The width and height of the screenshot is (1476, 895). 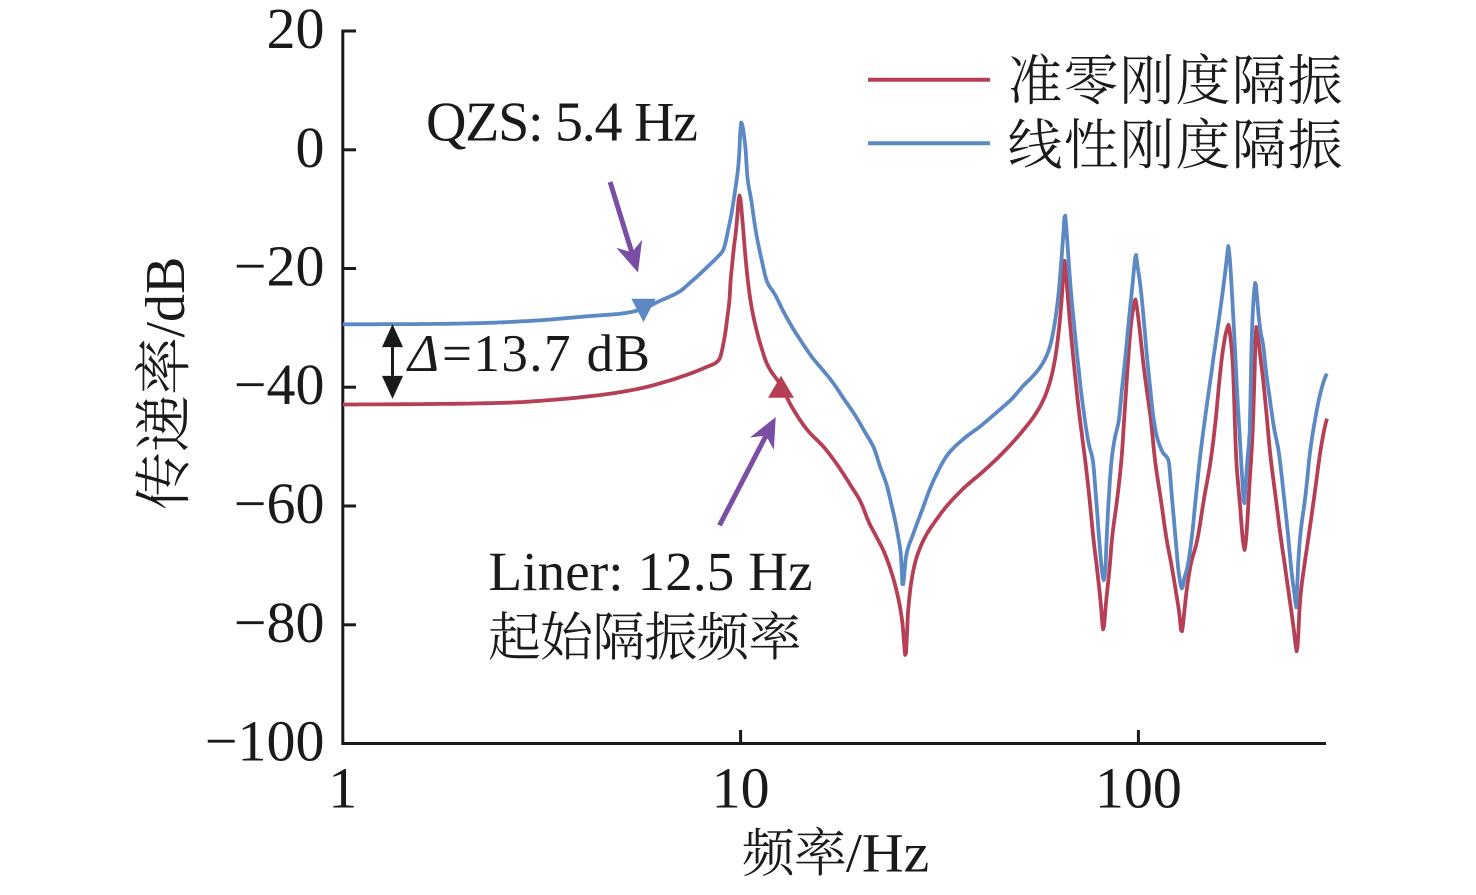 I want to click on svg-text: 1, so click(x=342, y=788).